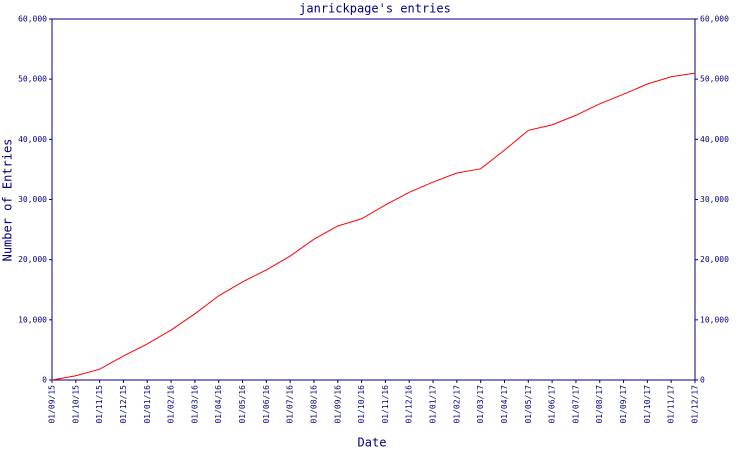 Image resolution: width=750 pixels, height=450 pixels. I want to click on y-tick-label: 10,000, so click(32, 319).